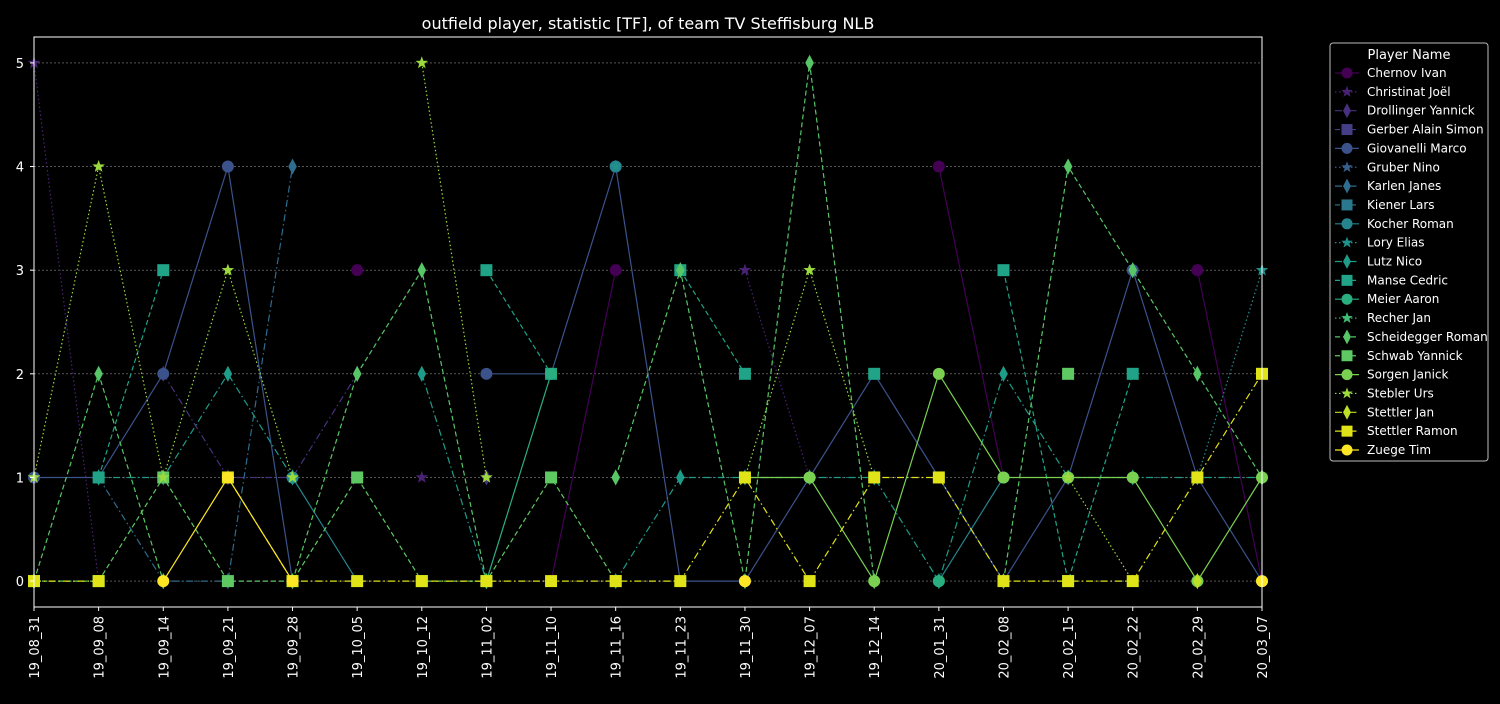 This screenshot has width=1500, height=704. What do you see at coordinates (487, 647) in the screenshot?
I see `x-tick-label: 19_11_02` at bounding box center [487, 647].